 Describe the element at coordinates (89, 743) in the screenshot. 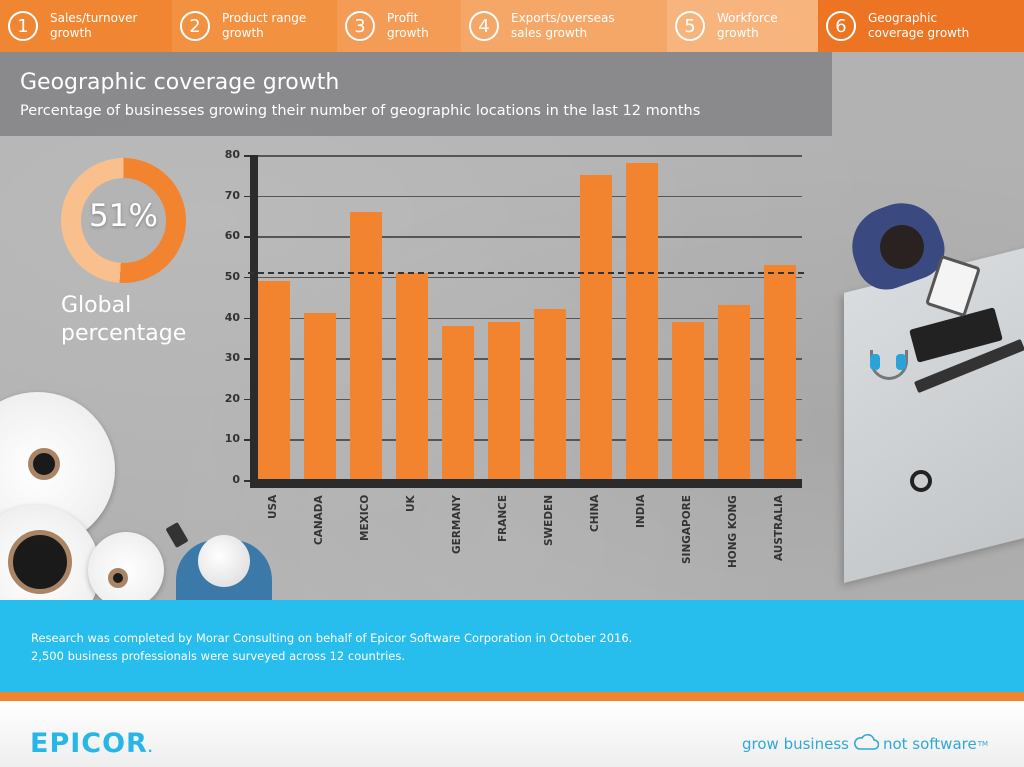

I see `logo-text: EPICOR` at that location.